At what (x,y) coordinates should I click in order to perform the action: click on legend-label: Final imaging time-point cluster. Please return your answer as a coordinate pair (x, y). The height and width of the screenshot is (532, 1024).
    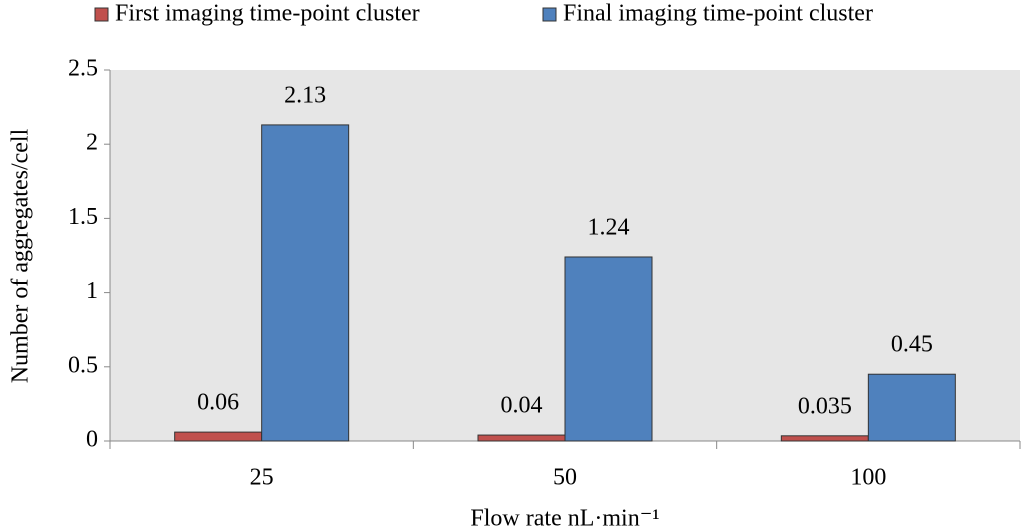
    Looking at the image, I should click on (718, 14).